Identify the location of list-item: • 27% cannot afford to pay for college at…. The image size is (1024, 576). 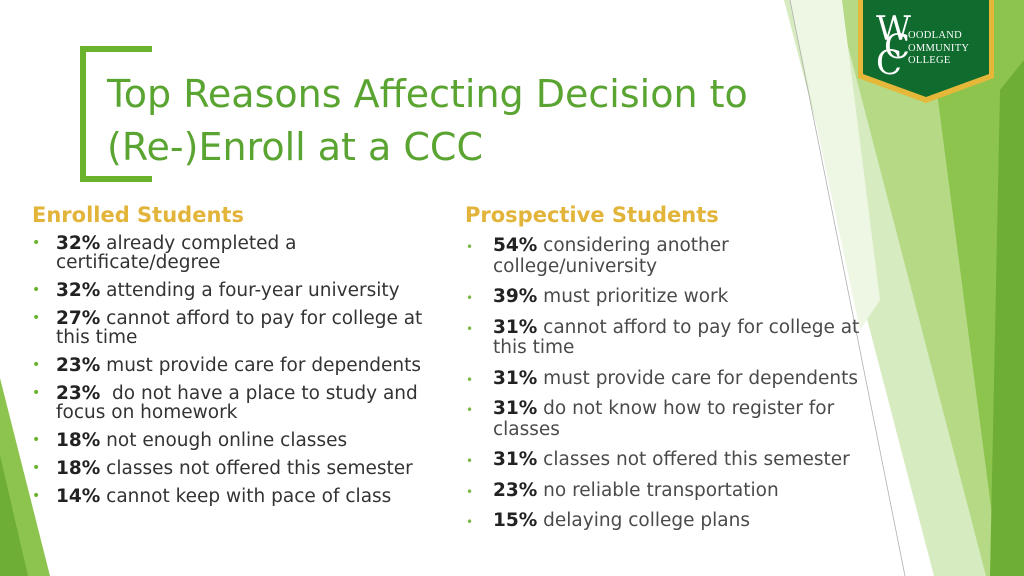
(232, 328).